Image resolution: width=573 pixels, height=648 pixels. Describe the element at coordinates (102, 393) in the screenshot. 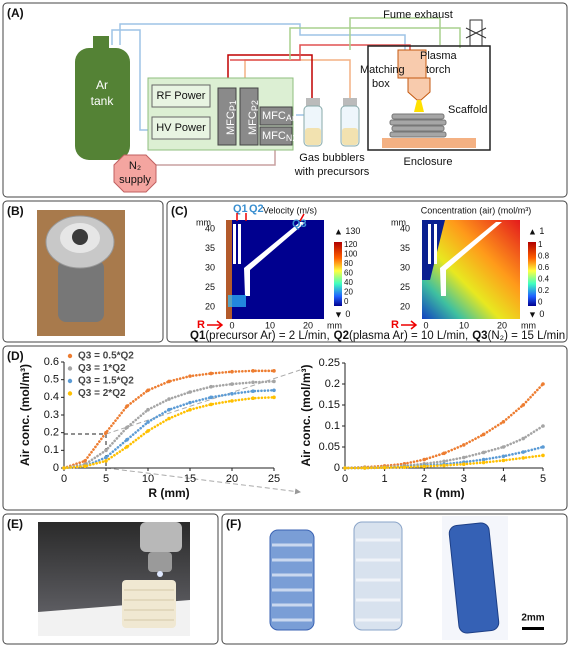

I see `legend-label: Q3 = 2*Q2` at that location.